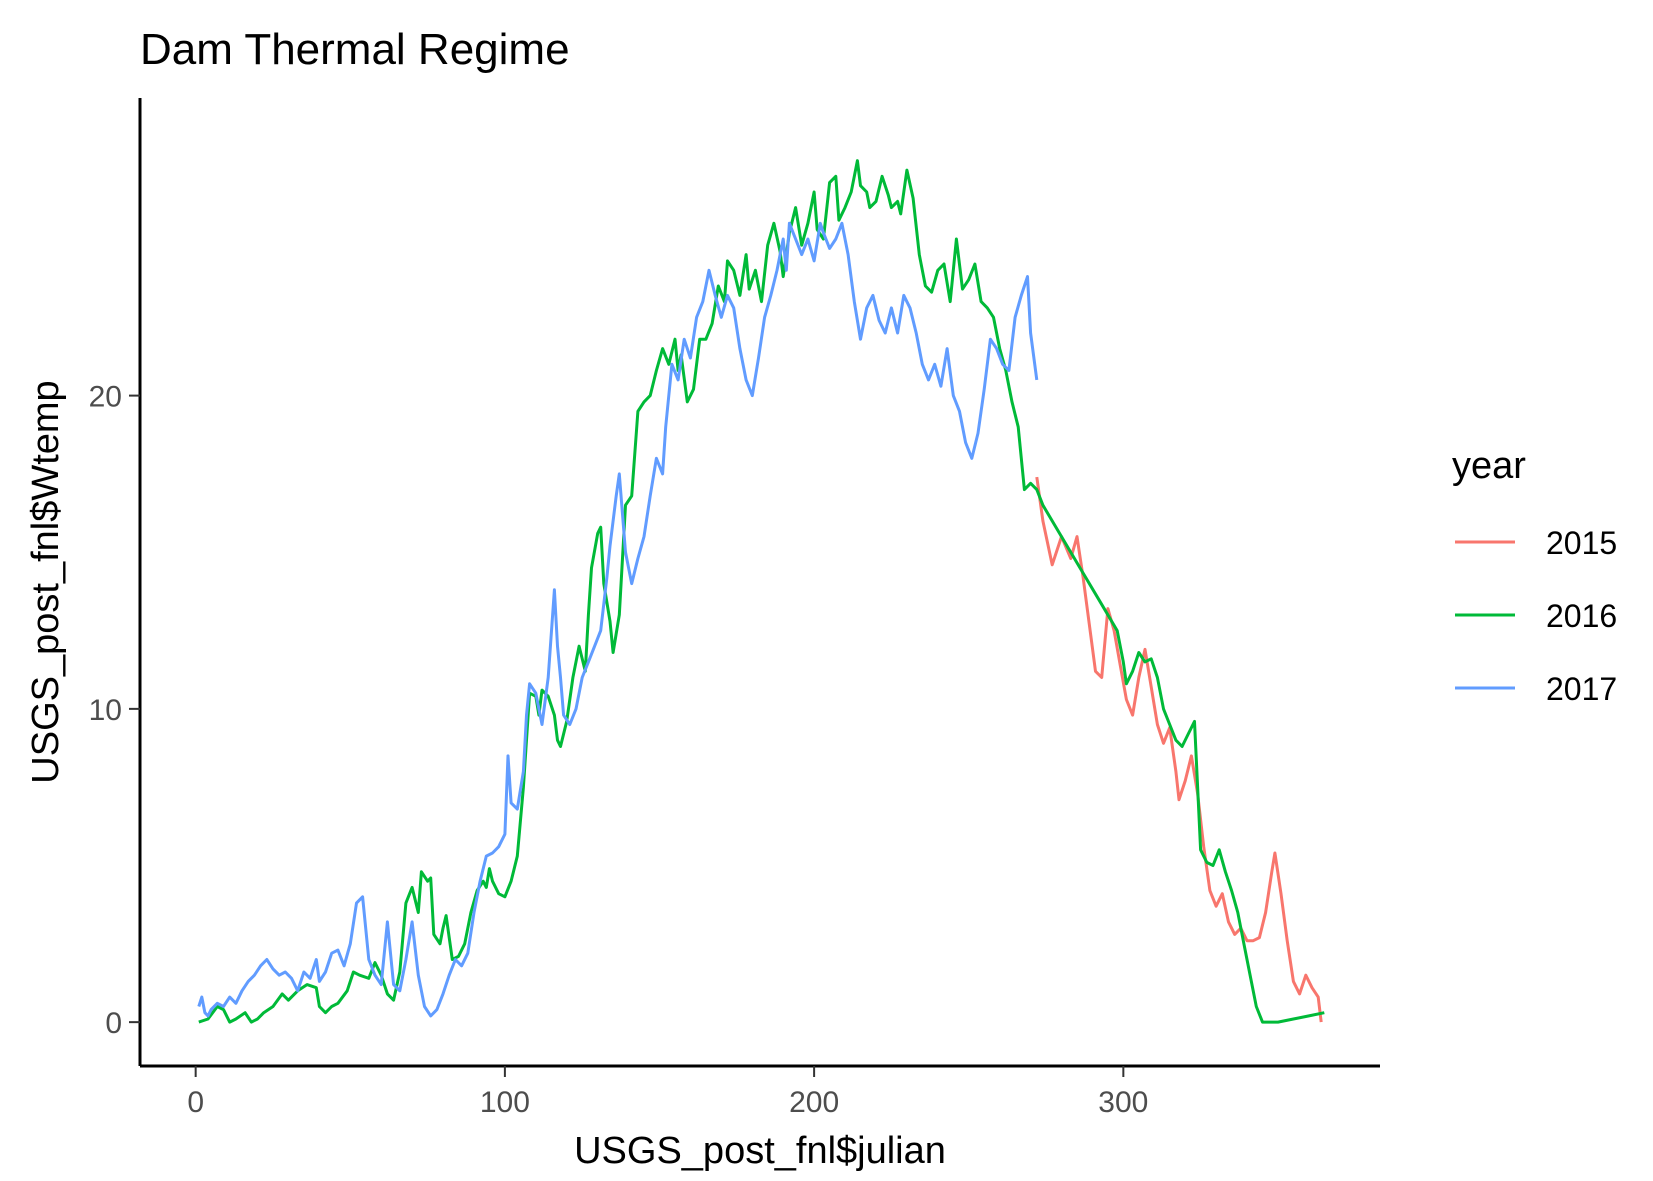 Image resolution: width=1653 pixels, height=1181 pixels. I want to click on legend-item-2015: 2015, so click(1536, 543).